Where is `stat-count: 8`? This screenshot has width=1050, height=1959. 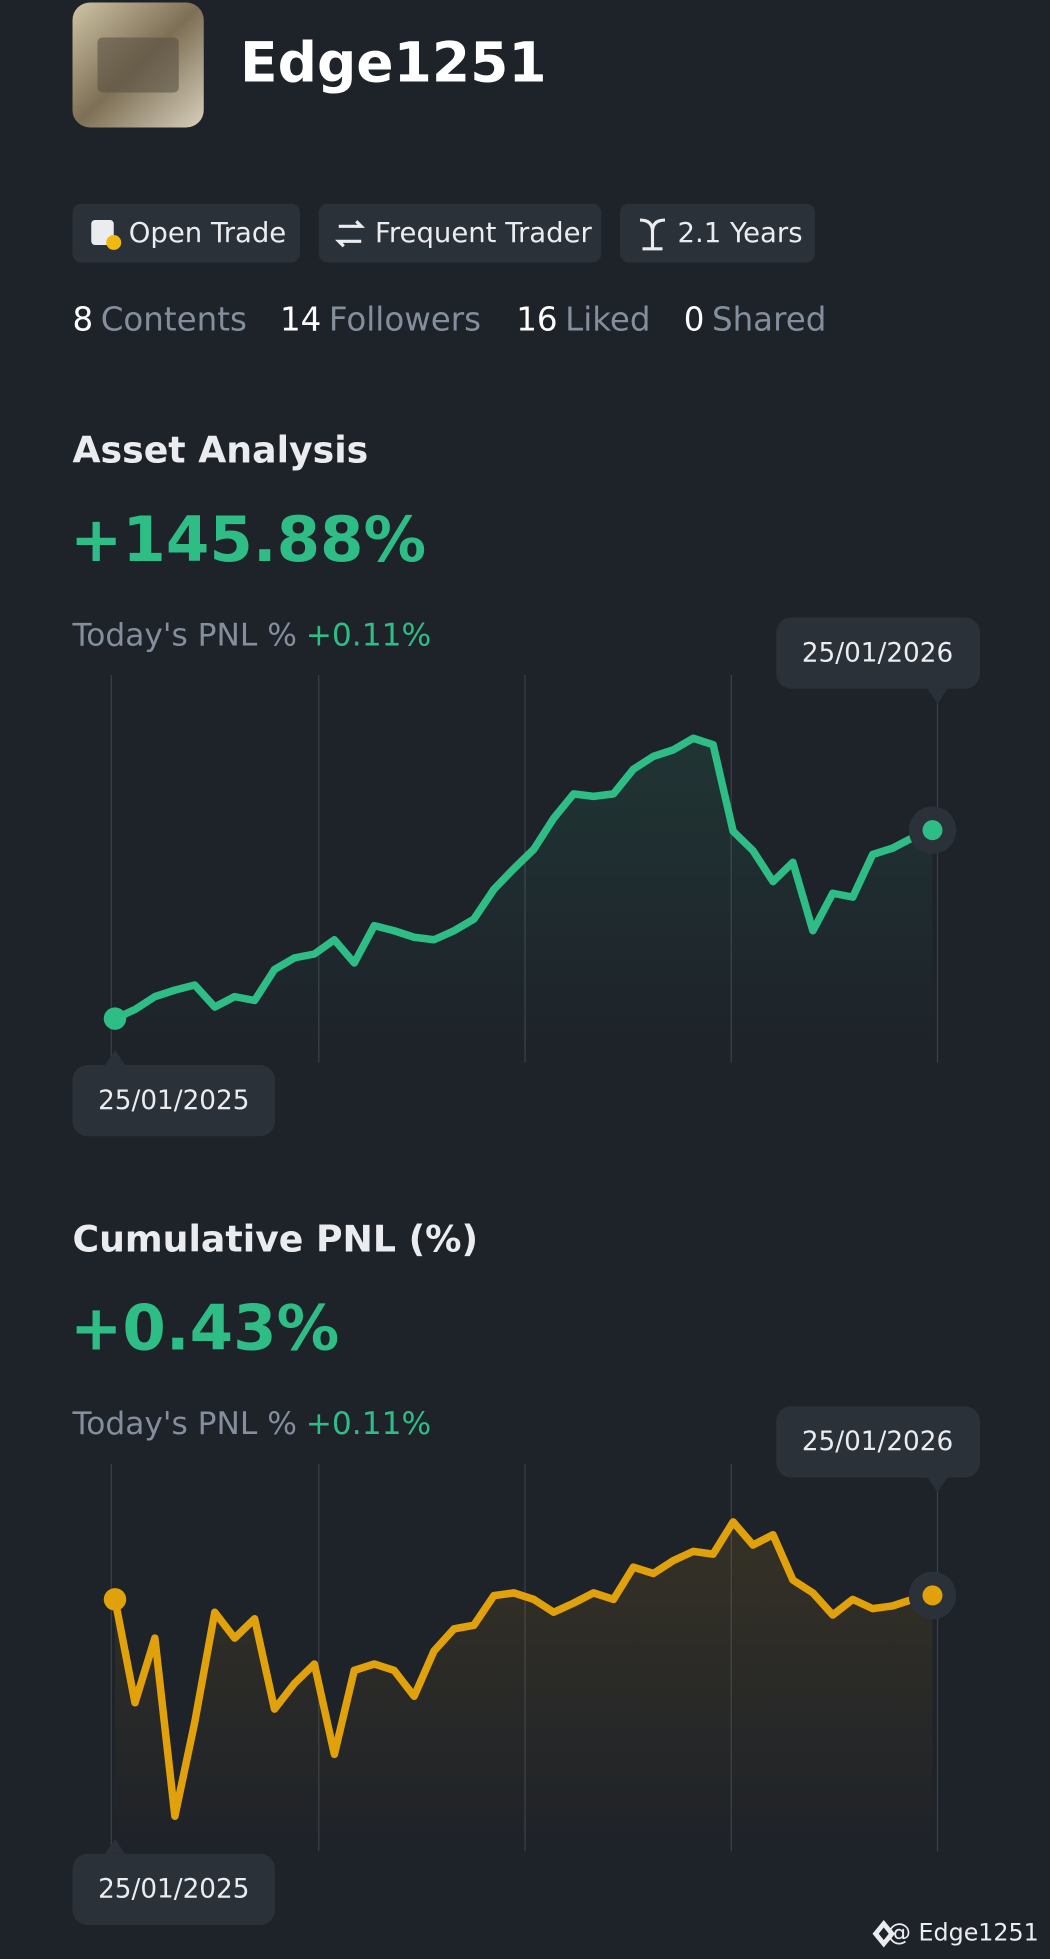 stat-count: 8 is located at coordinates (83, 319).